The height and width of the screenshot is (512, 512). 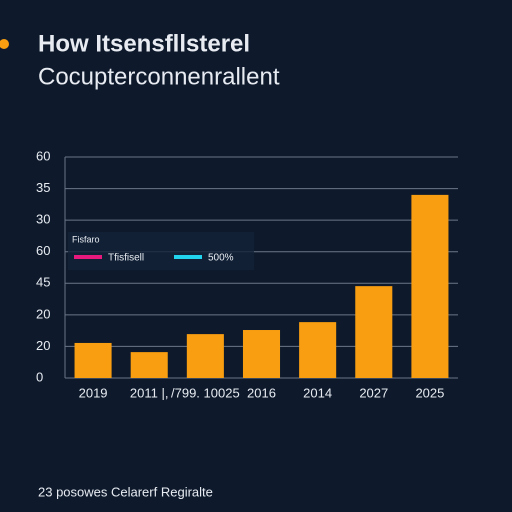 I want to click on y-tick-label: 0, so click(x=39, y=376).